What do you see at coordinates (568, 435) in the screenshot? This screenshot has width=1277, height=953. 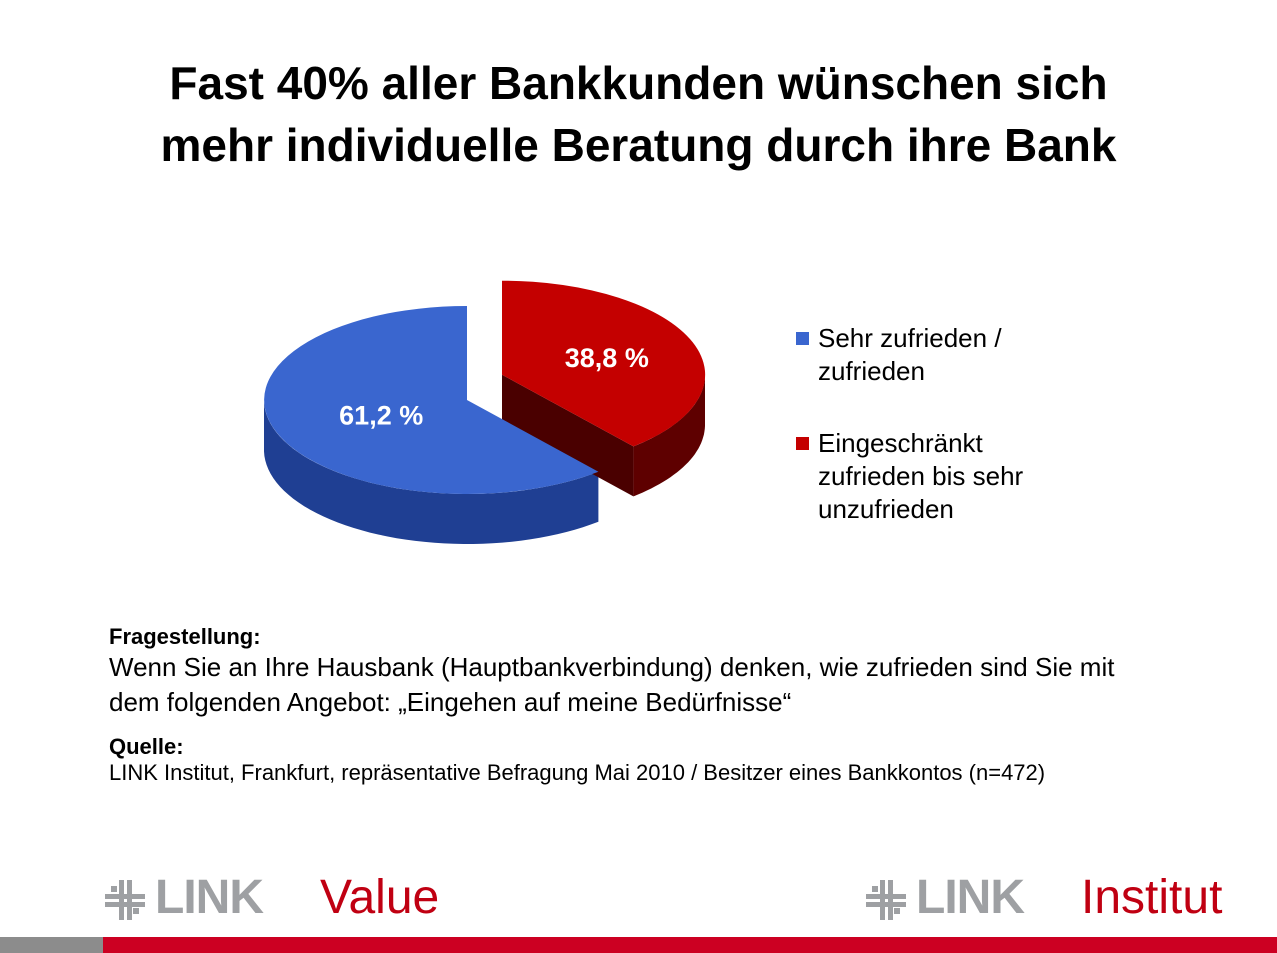 I see `pie-slice-unsatisfied-cut-face` at bounding box center [568, 435].